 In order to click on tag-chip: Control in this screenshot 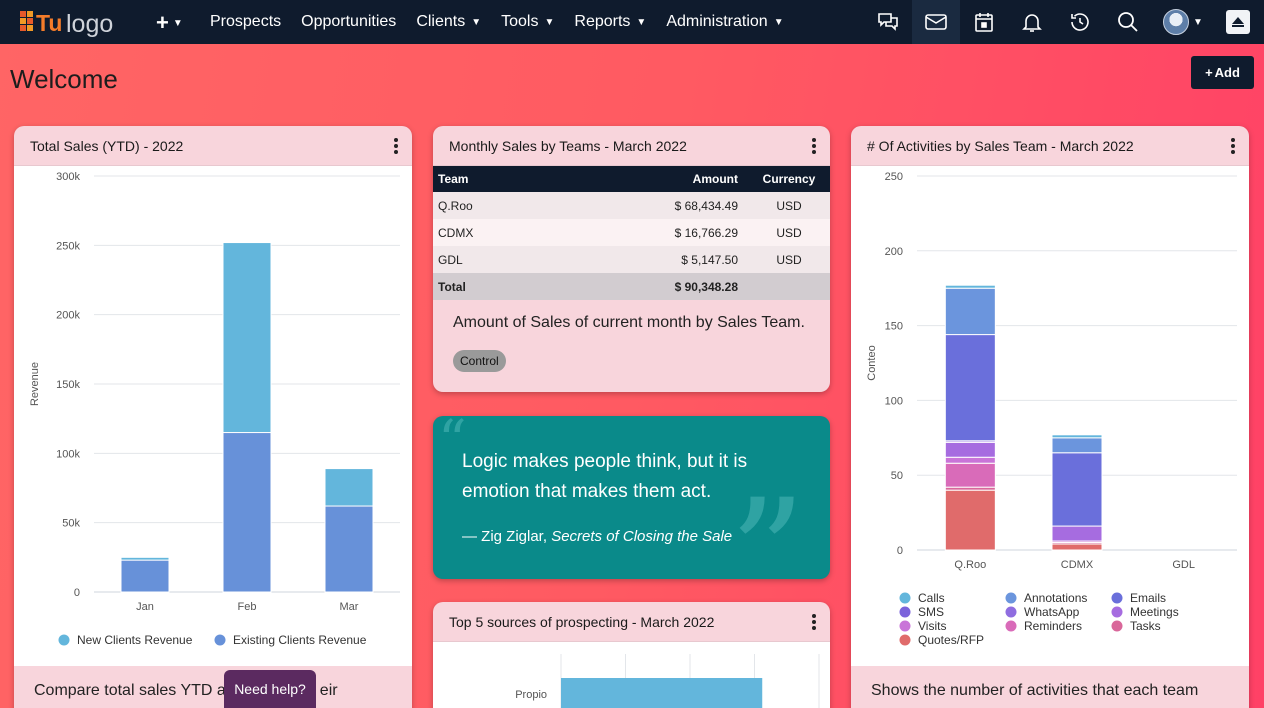, I will do `click(479, 361)`.